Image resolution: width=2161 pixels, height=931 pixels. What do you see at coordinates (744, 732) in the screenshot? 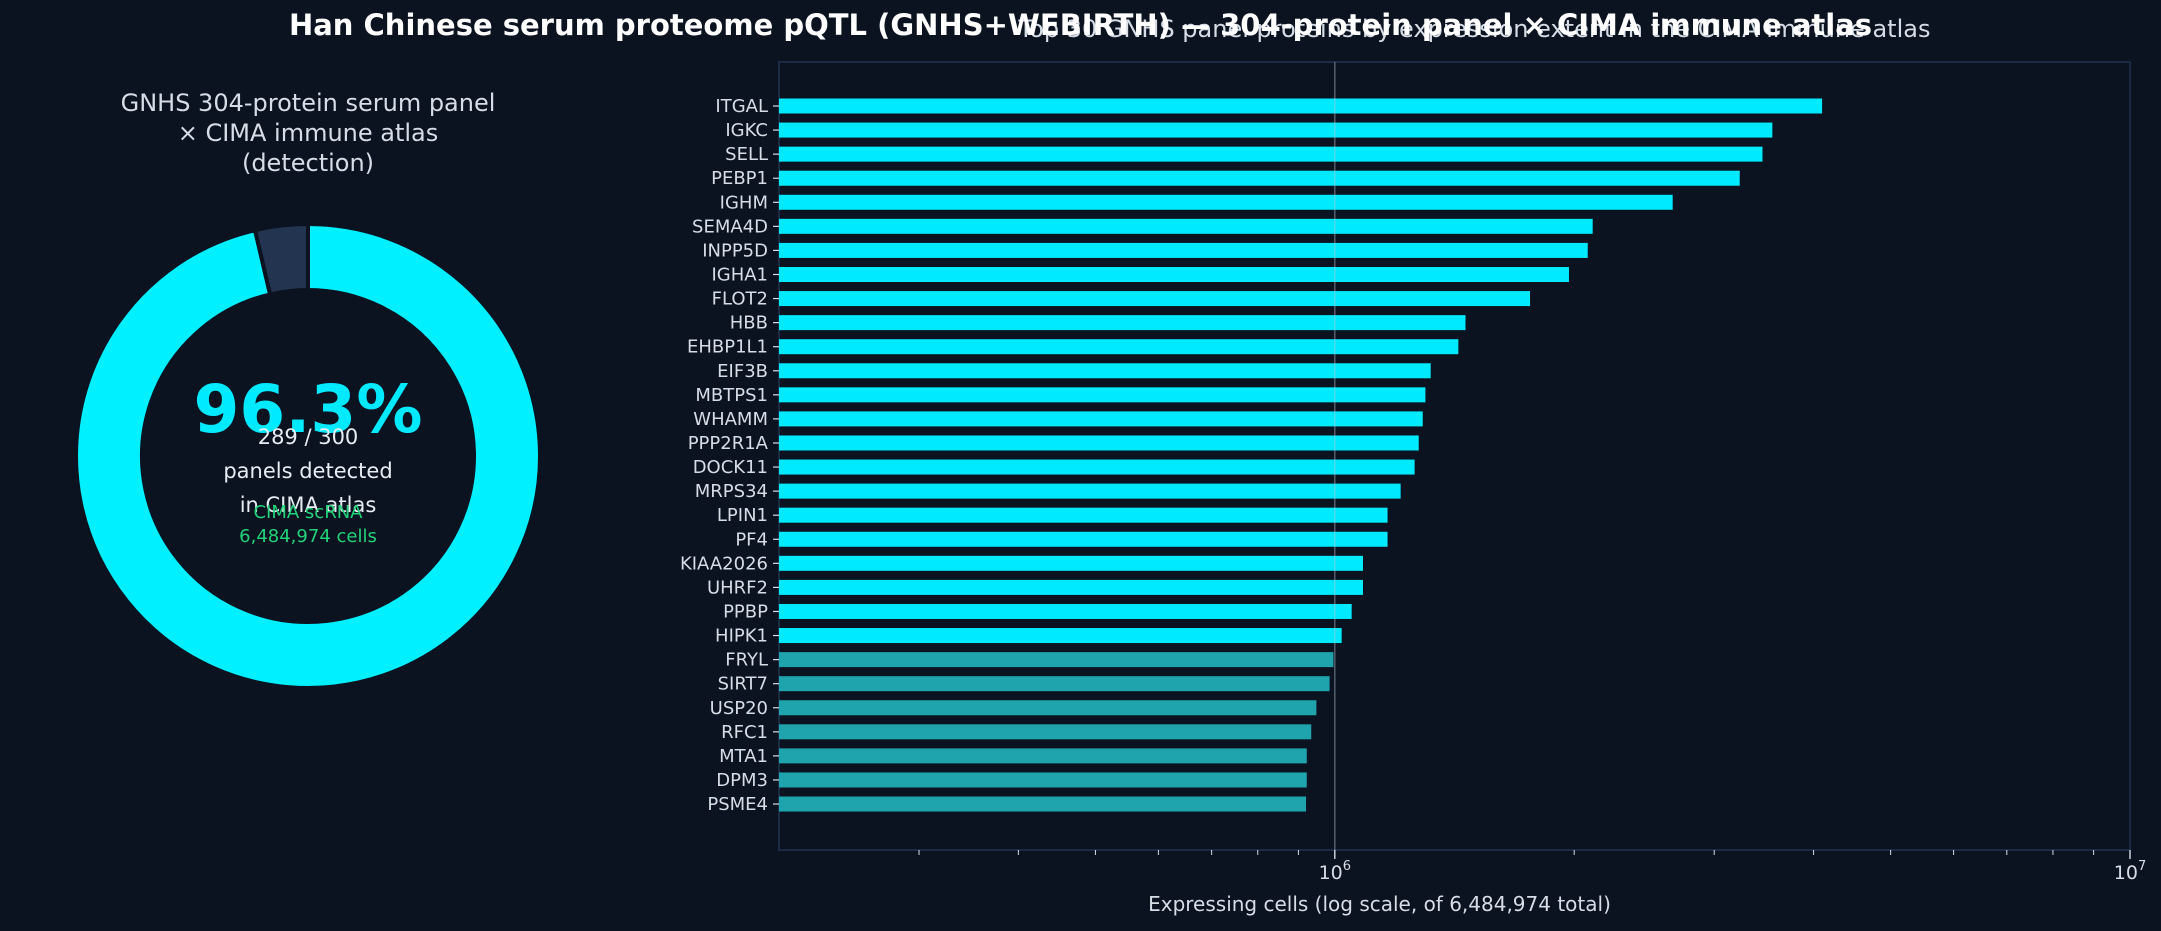
I see `y-tick-label: RFC1` at bounding box center [744, 732].